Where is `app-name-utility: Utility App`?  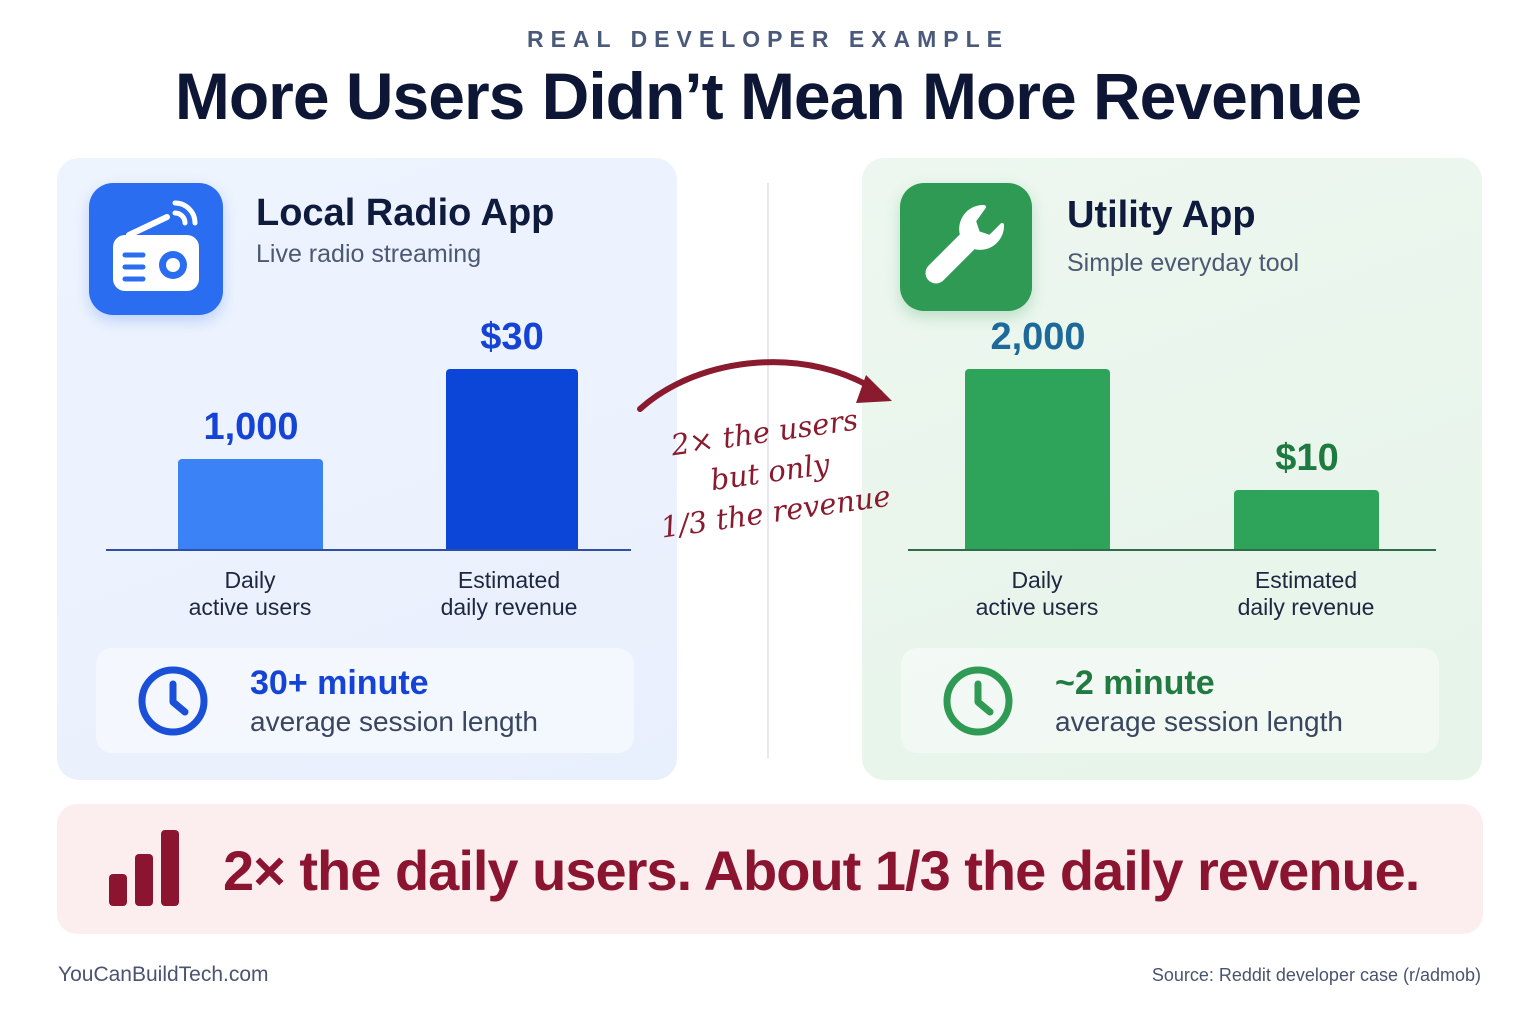
app-name-utility: Utility App is located at coordinates (1161, 215).